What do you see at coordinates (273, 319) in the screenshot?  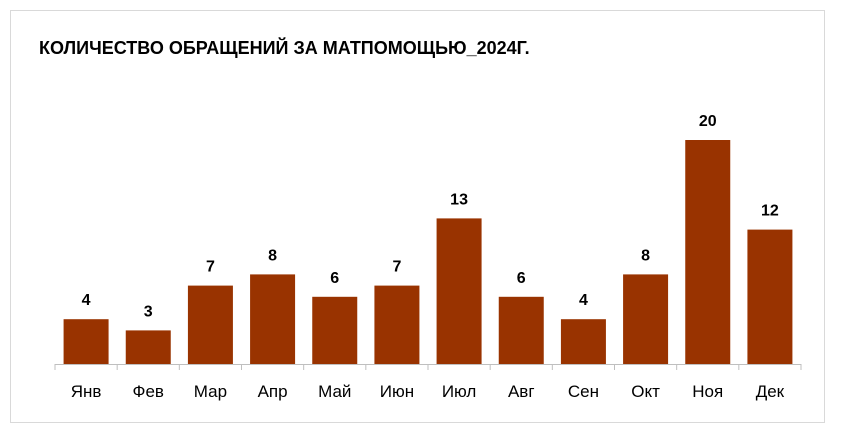 I see `bar-Апр` at bounding box center [273, 319].